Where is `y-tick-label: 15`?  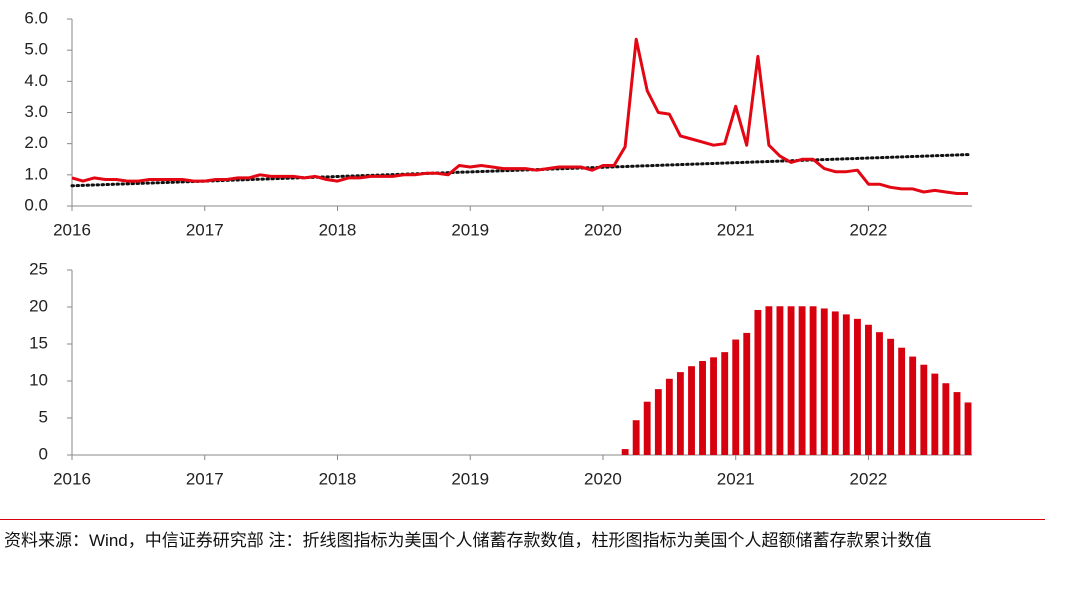 y-tick-label: 15 is located at coordinates (38, 342).